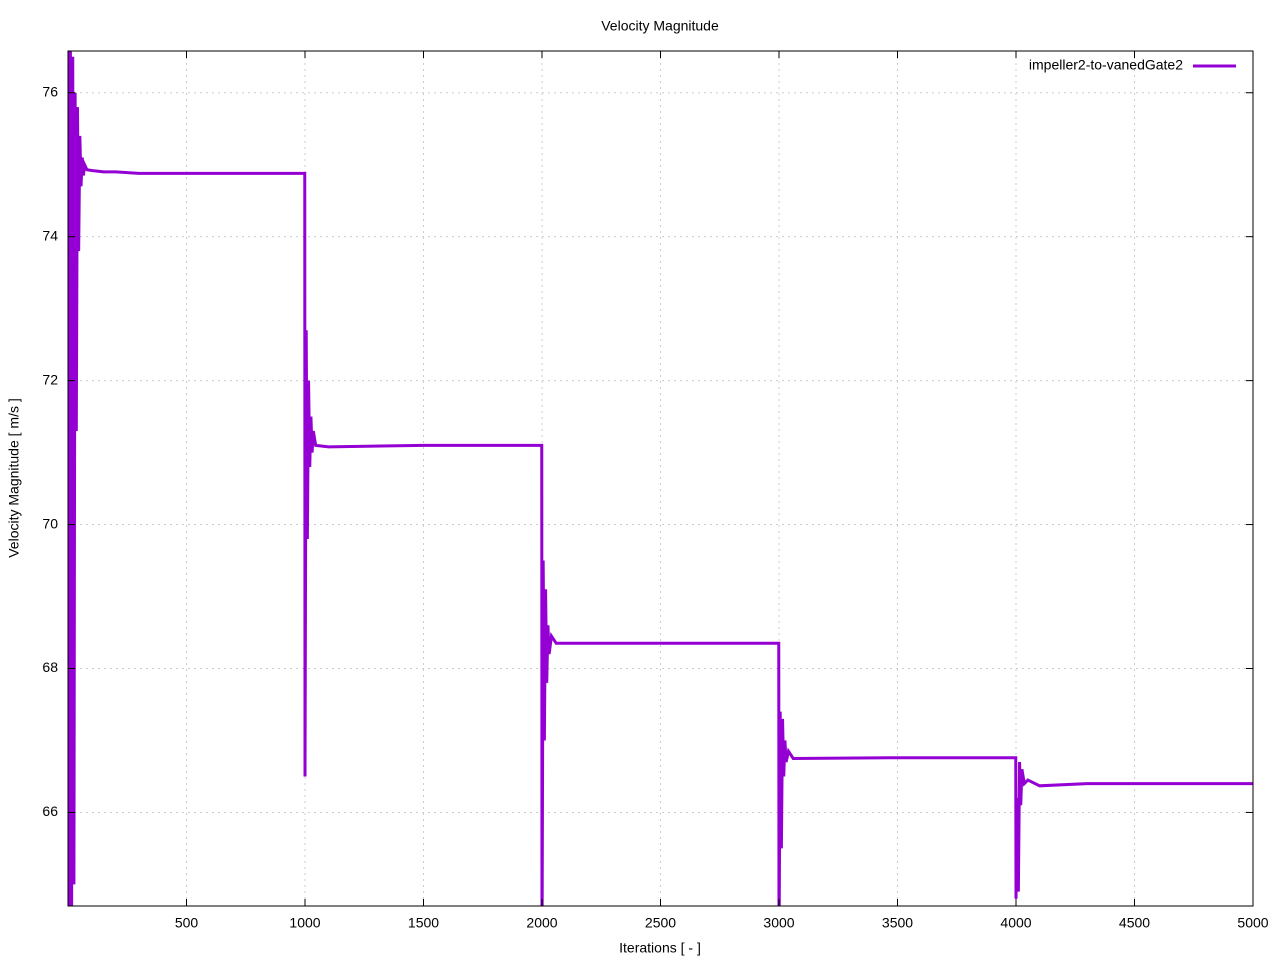 The image size is (1280, 960). I want to click on y-tick-label: 68, so click(50, 667).